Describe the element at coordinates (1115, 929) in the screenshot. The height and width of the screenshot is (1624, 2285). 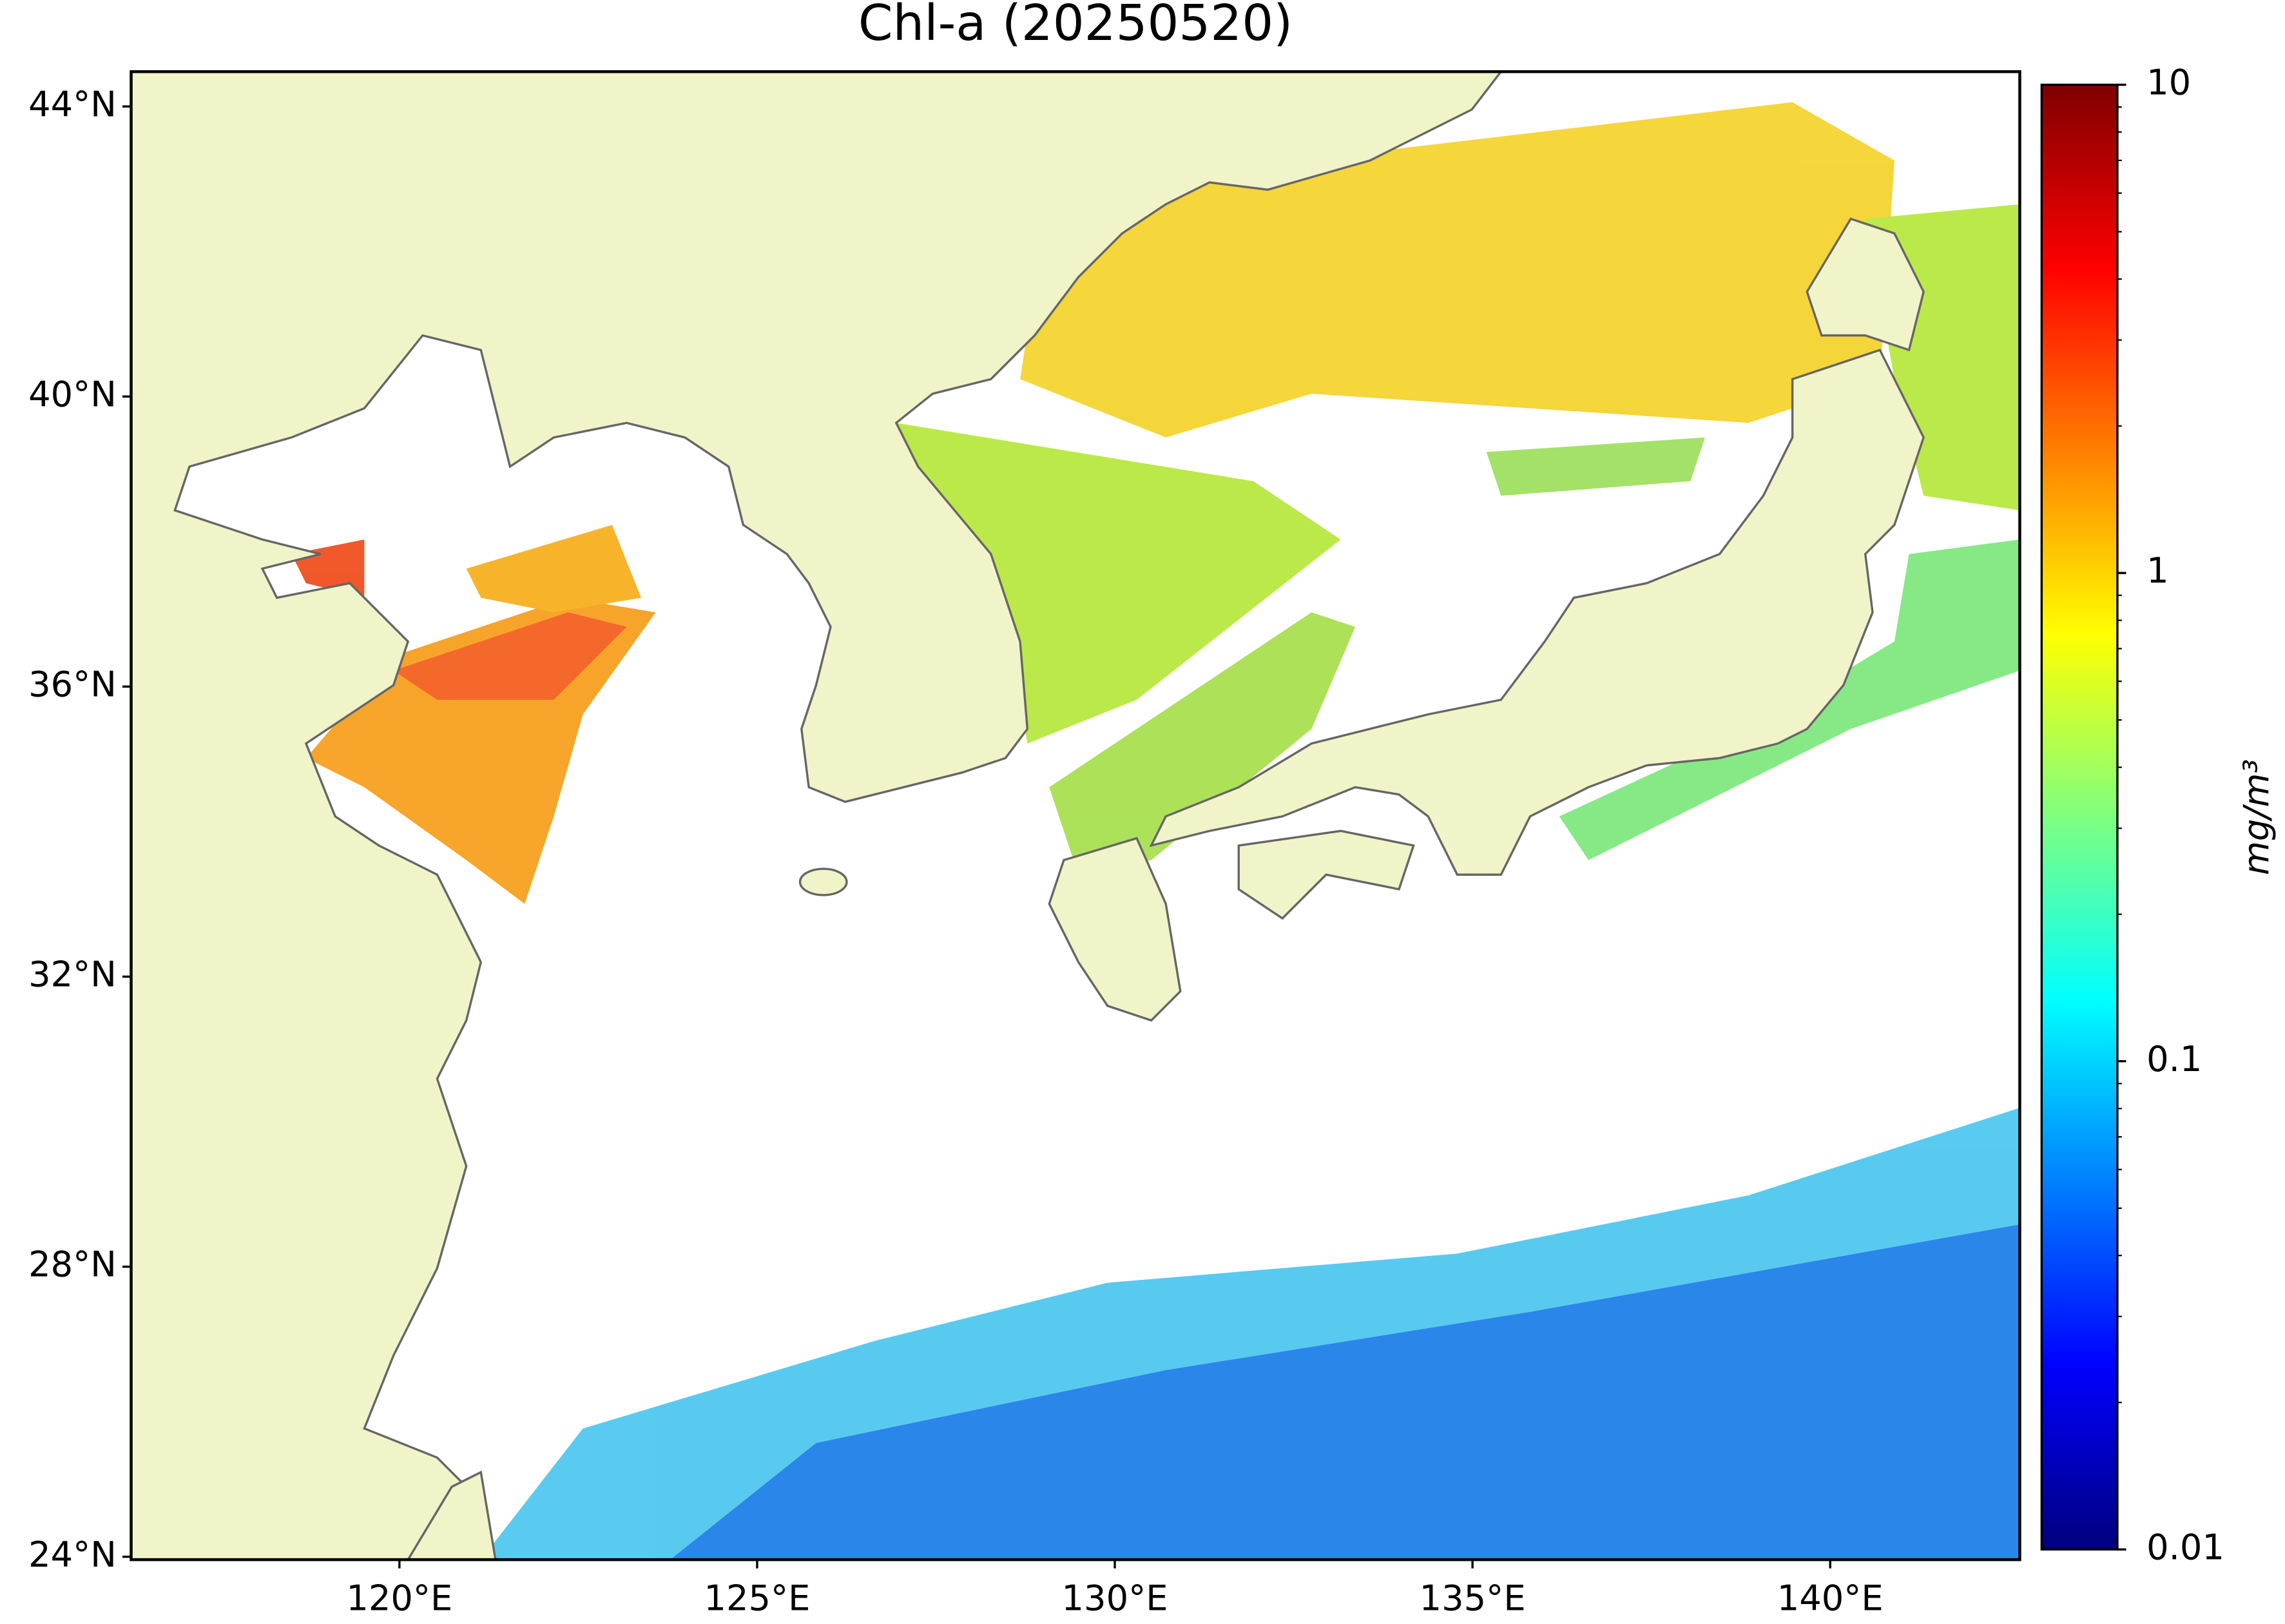
I see `kyushu` at that location.